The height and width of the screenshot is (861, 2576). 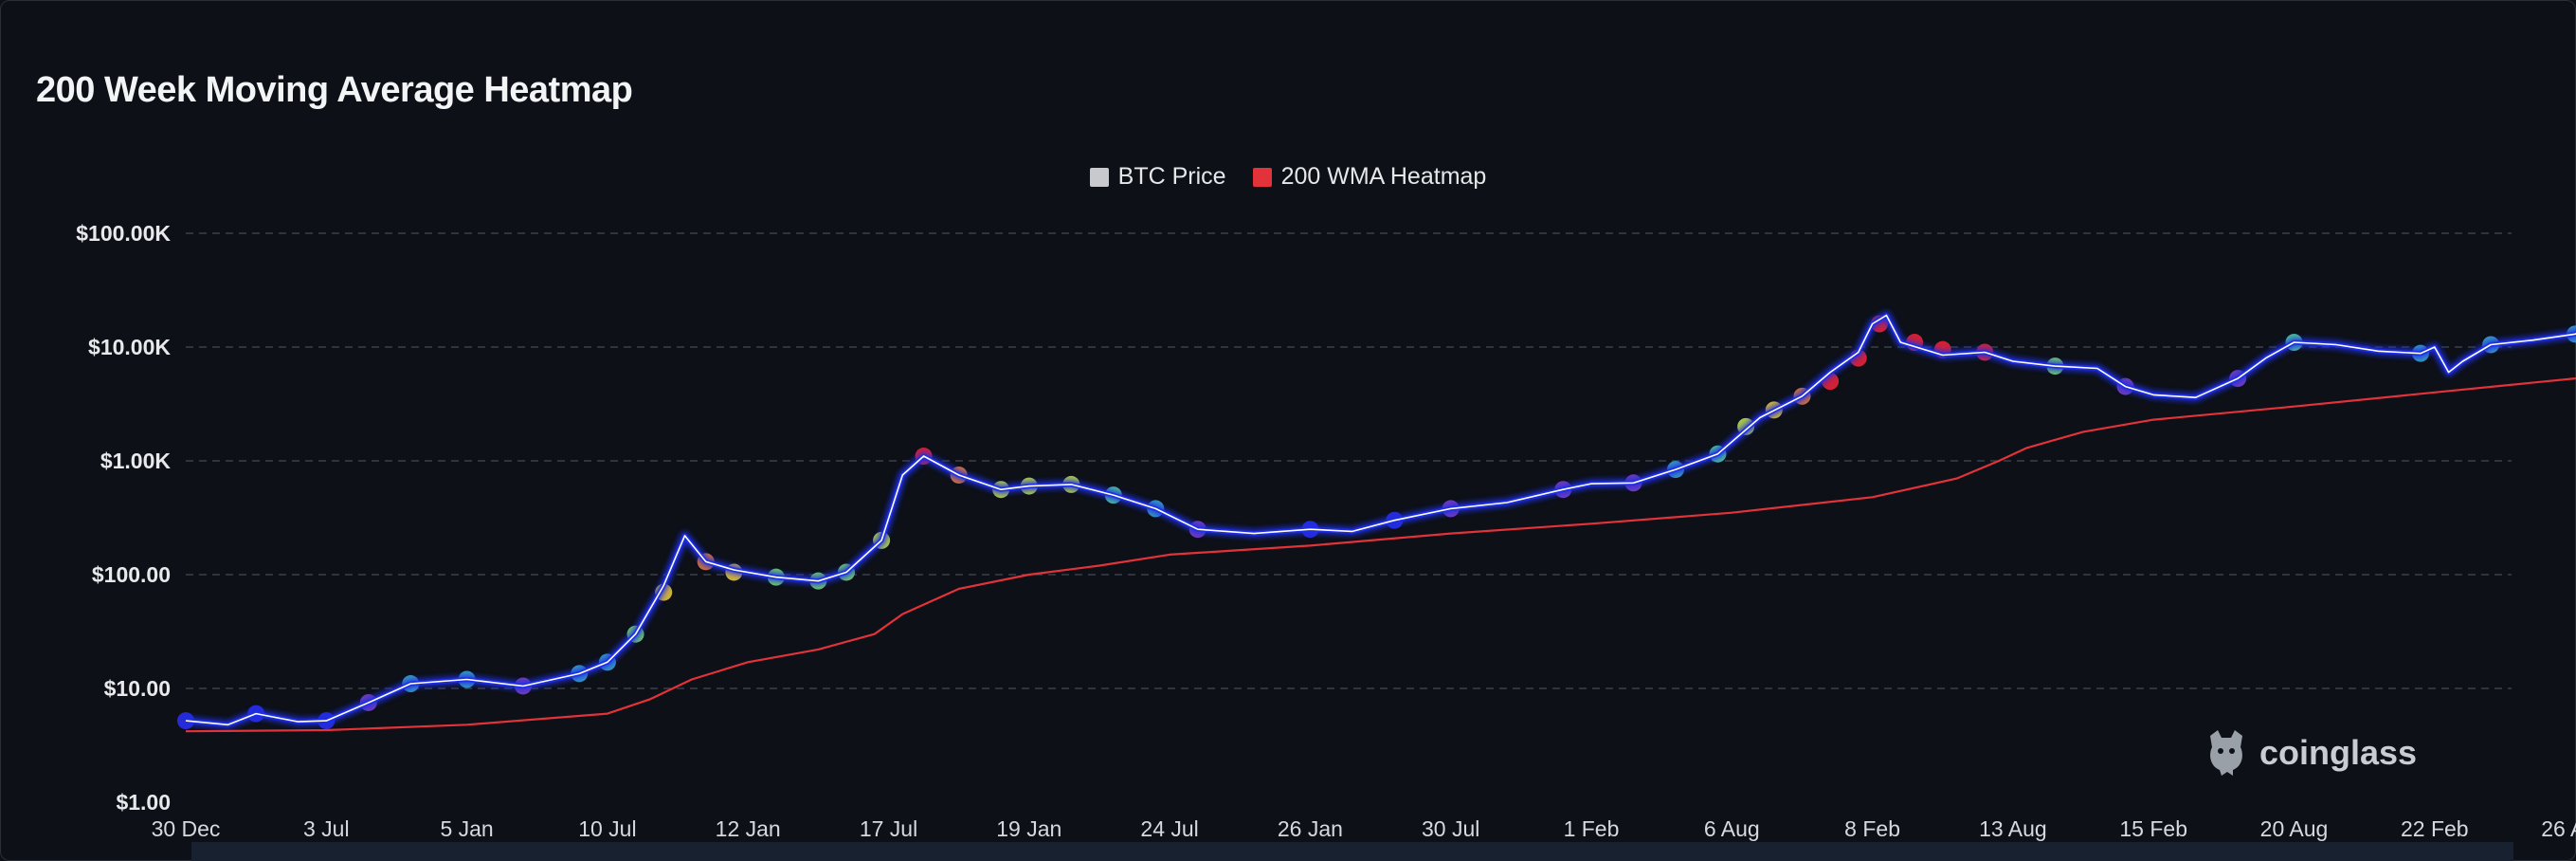 I want to click on x-tick-label: 20 Aug, so click(x=2294, y=828).